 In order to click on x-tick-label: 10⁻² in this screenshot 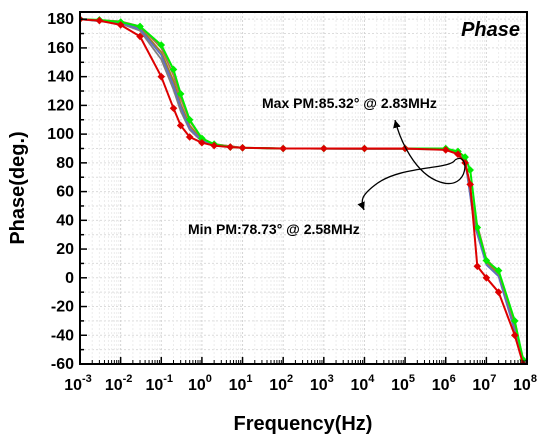, I will do `click(119, 383)`.